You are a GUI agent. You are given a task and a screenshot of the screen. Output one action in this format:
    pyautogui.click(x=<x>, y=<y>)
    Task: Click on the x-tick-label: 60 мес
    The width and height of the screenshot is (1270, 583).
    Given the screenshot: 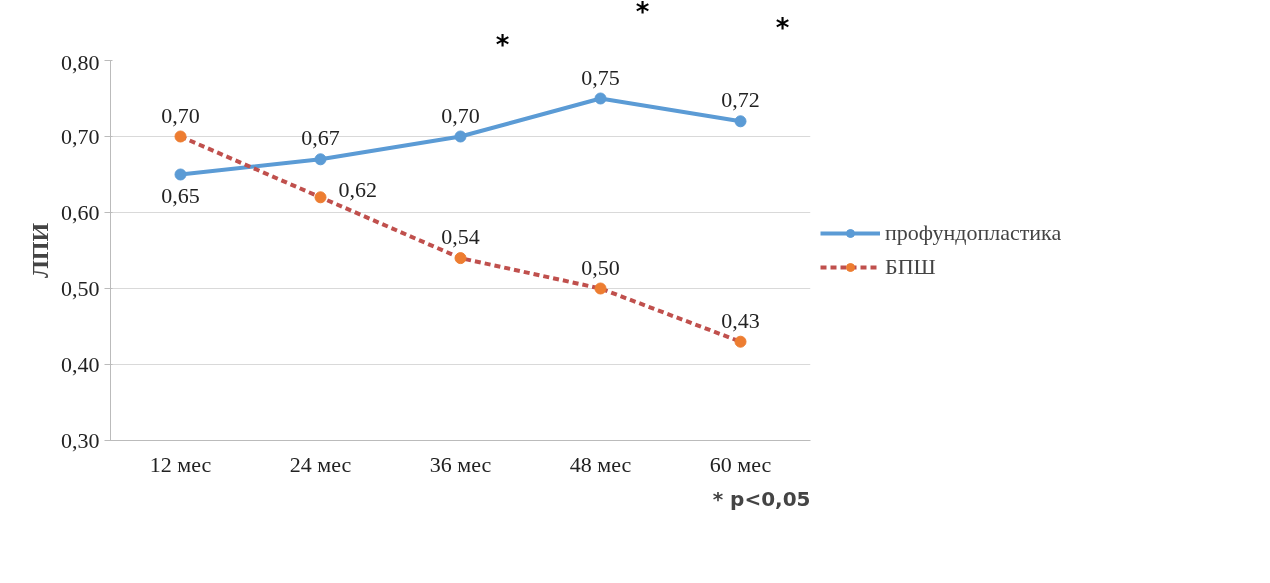 What is the action you would take?
    pyautogui.click(x=740, y=464)
    